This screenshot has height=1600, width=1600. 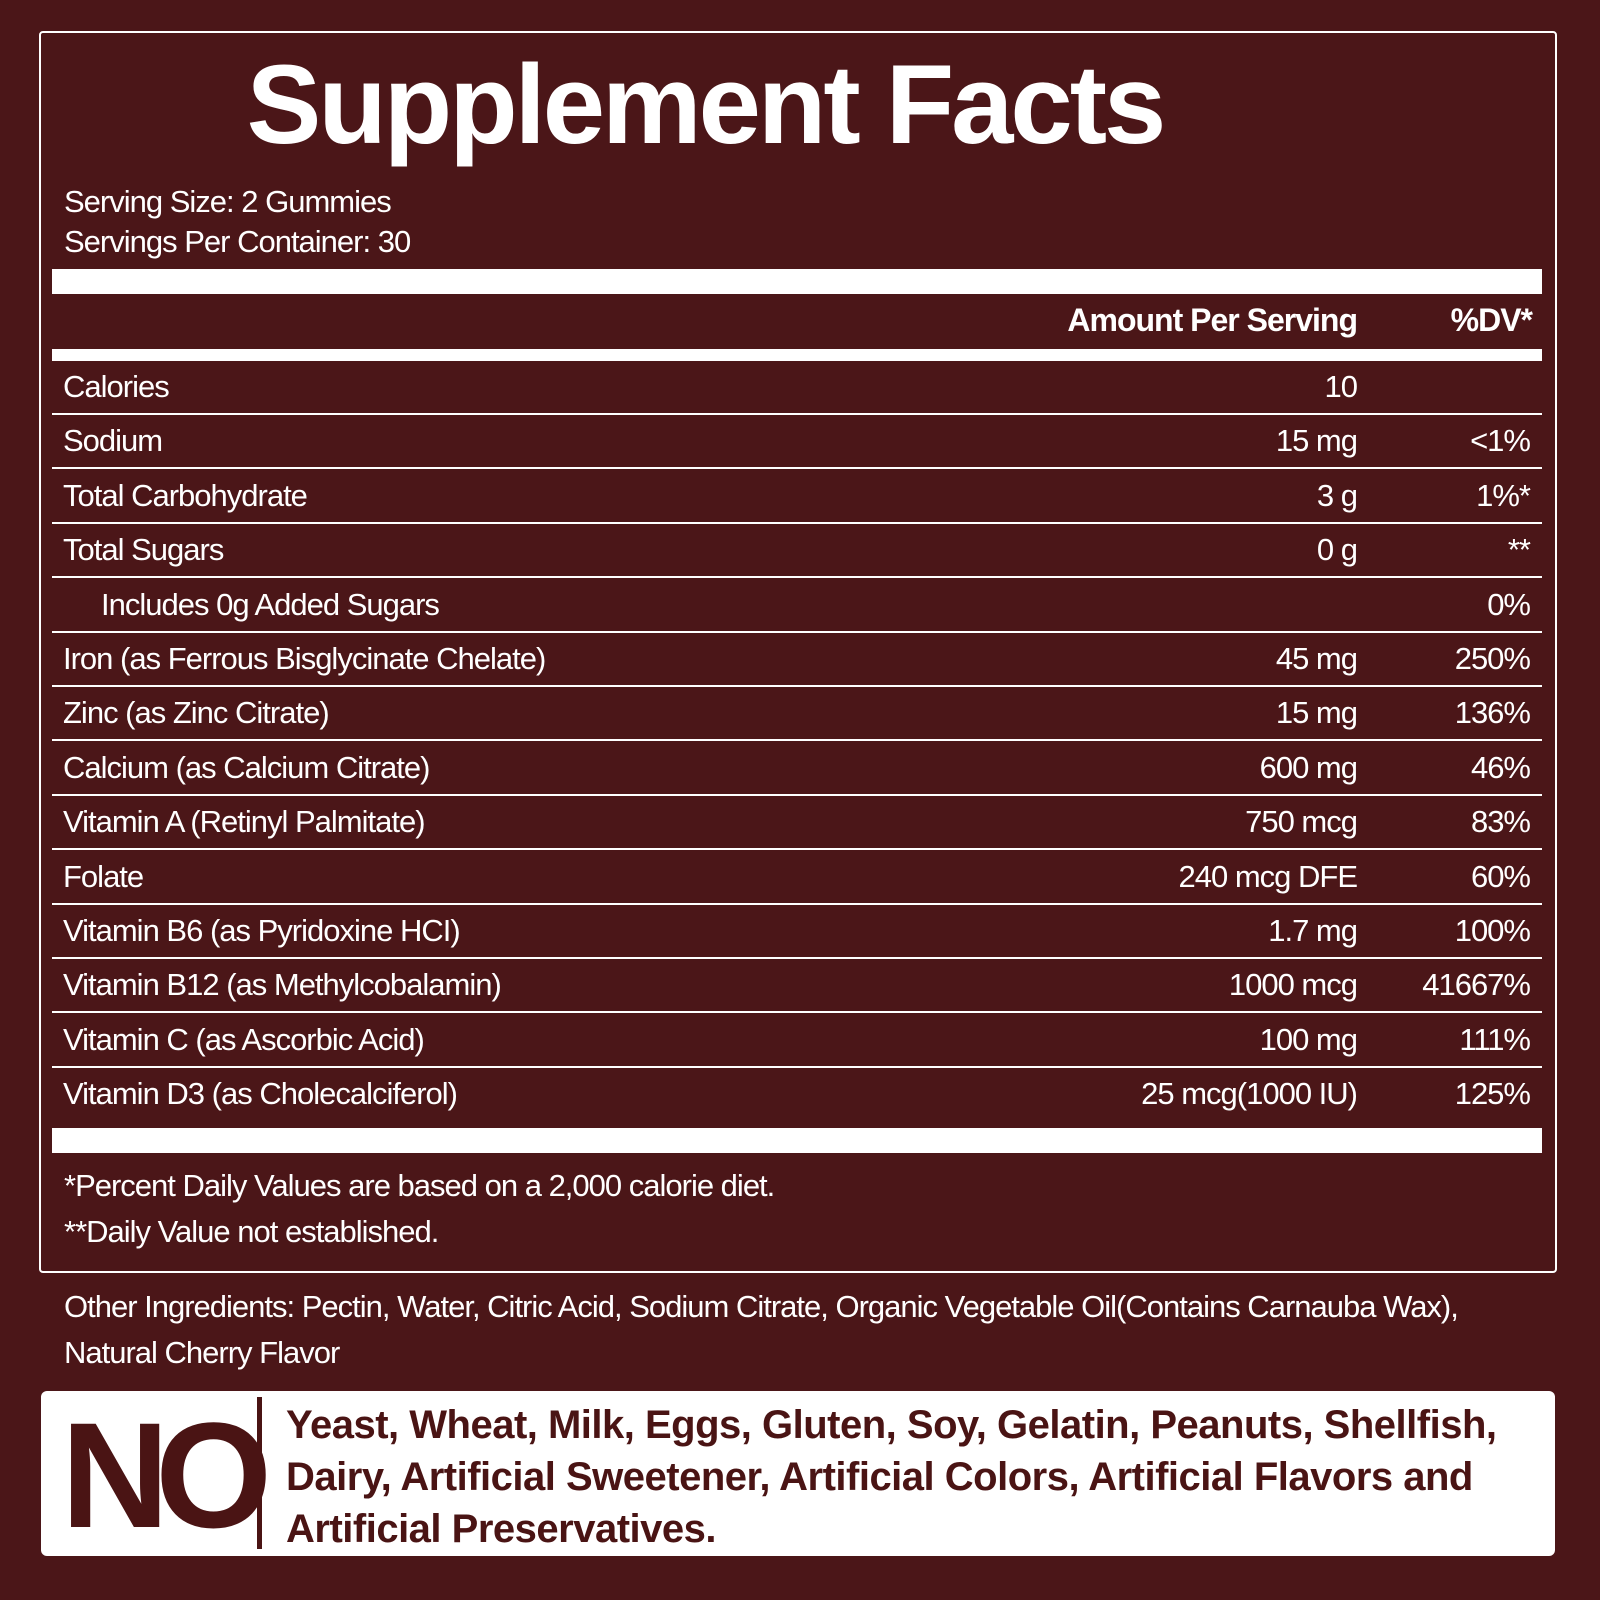 What do you see at coordinates (262, 930) in the screenshot?
I see `nutrient-name: Vitamin B6 (as Pyridoxine HCI)` at bounding box center [262, 930].